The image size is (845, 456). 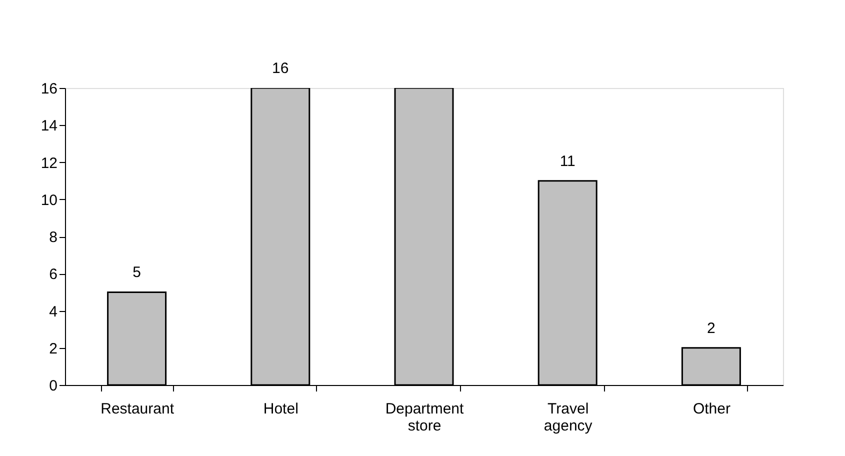 I want to click on y-tick-label: 6, so click(x=53, y=275).